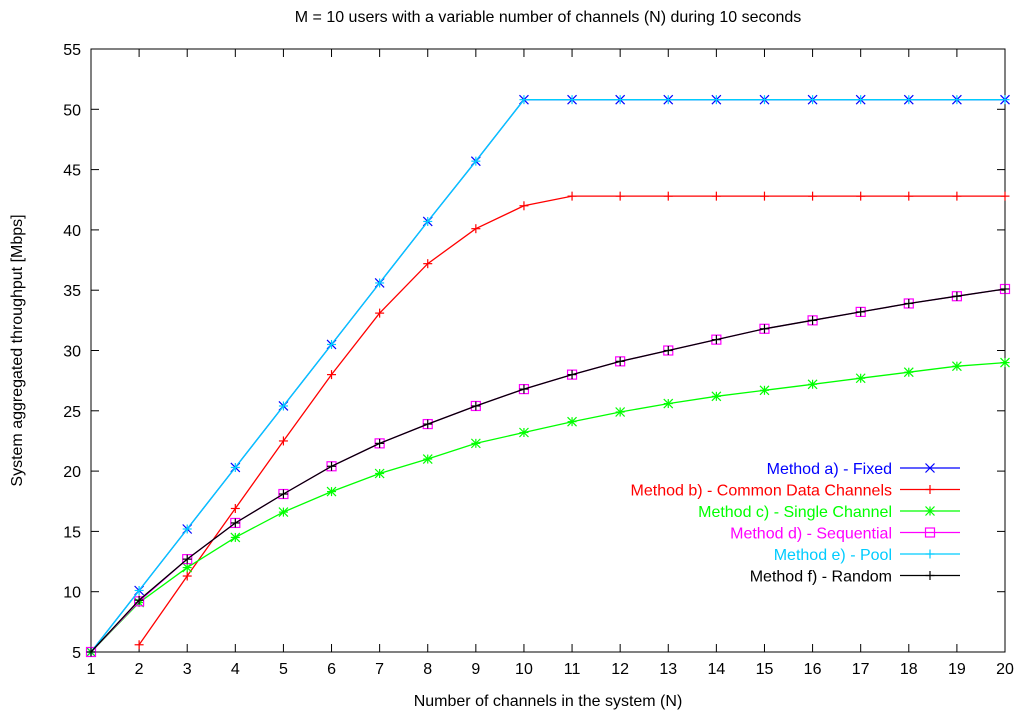  Describe the element at coordinates (76, 653) in the screenshot. I see `y-tick-label: 5` at that location.